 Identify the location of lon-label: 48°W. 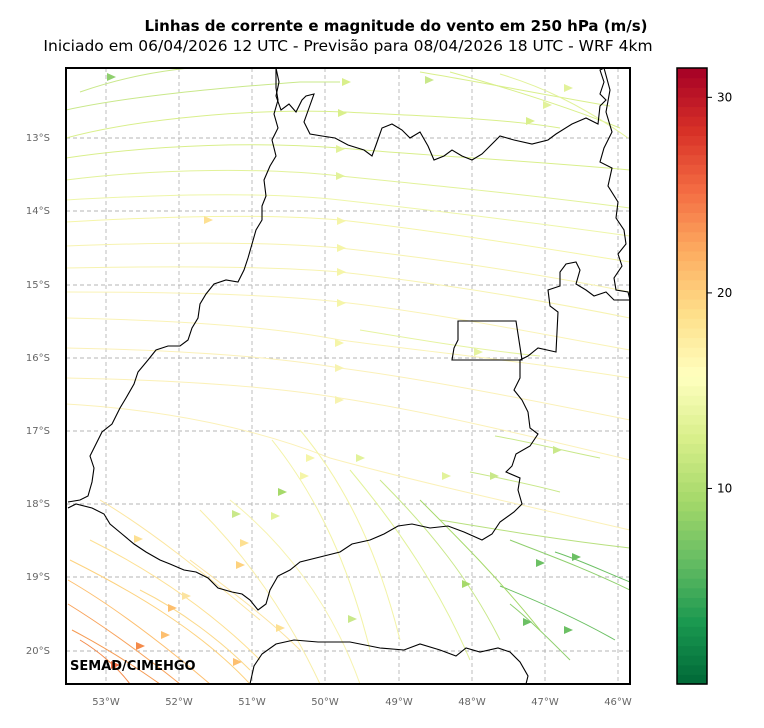
(472, 702).